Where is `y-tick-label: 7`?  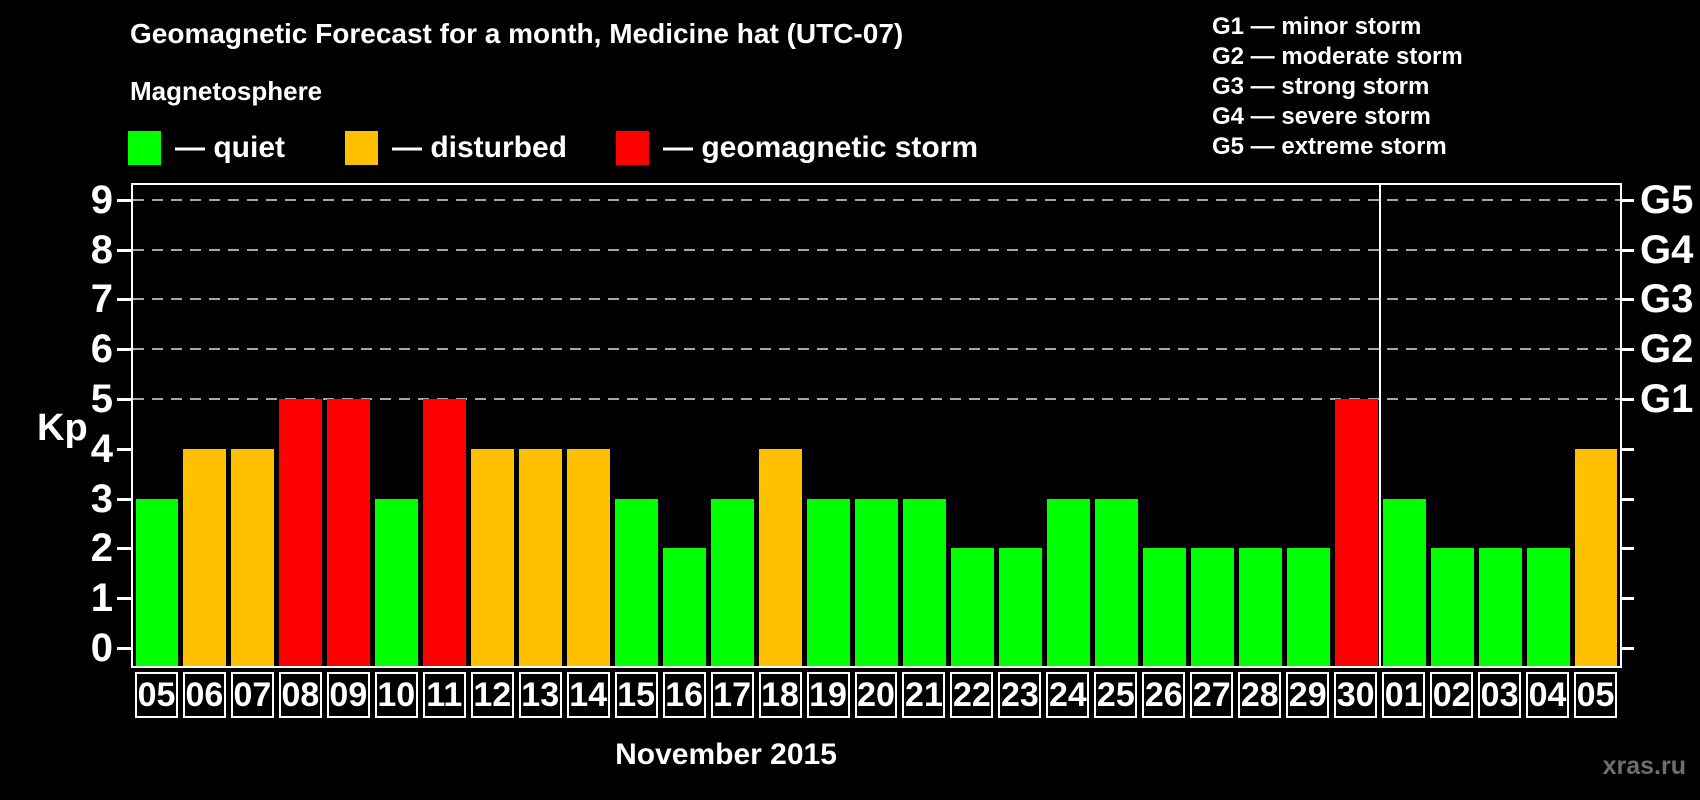 y-tick-label: 7 is located at coordinates (101, 299).